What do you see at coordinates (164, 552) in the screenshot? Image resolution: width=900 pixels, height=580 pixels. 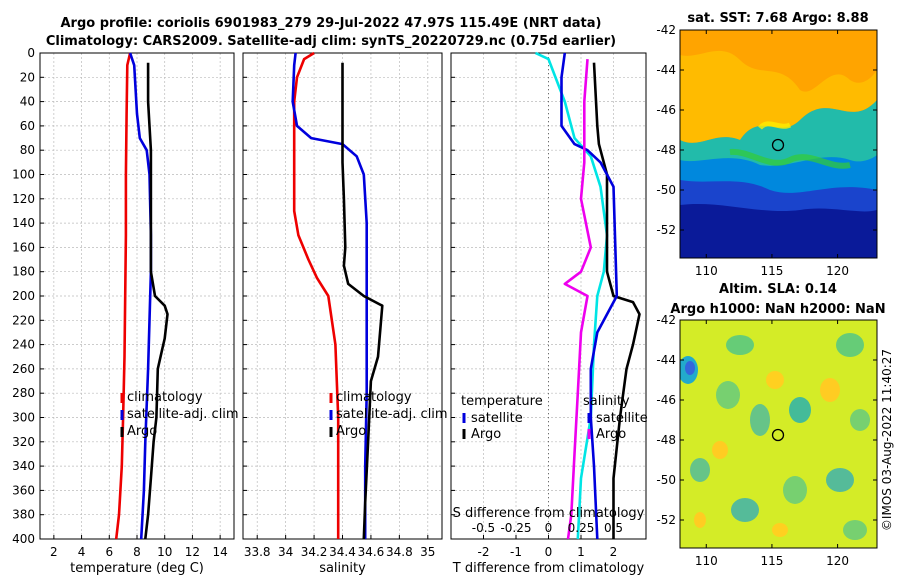 I see `x-tick-label: 10` at bounding box center [164, 552].